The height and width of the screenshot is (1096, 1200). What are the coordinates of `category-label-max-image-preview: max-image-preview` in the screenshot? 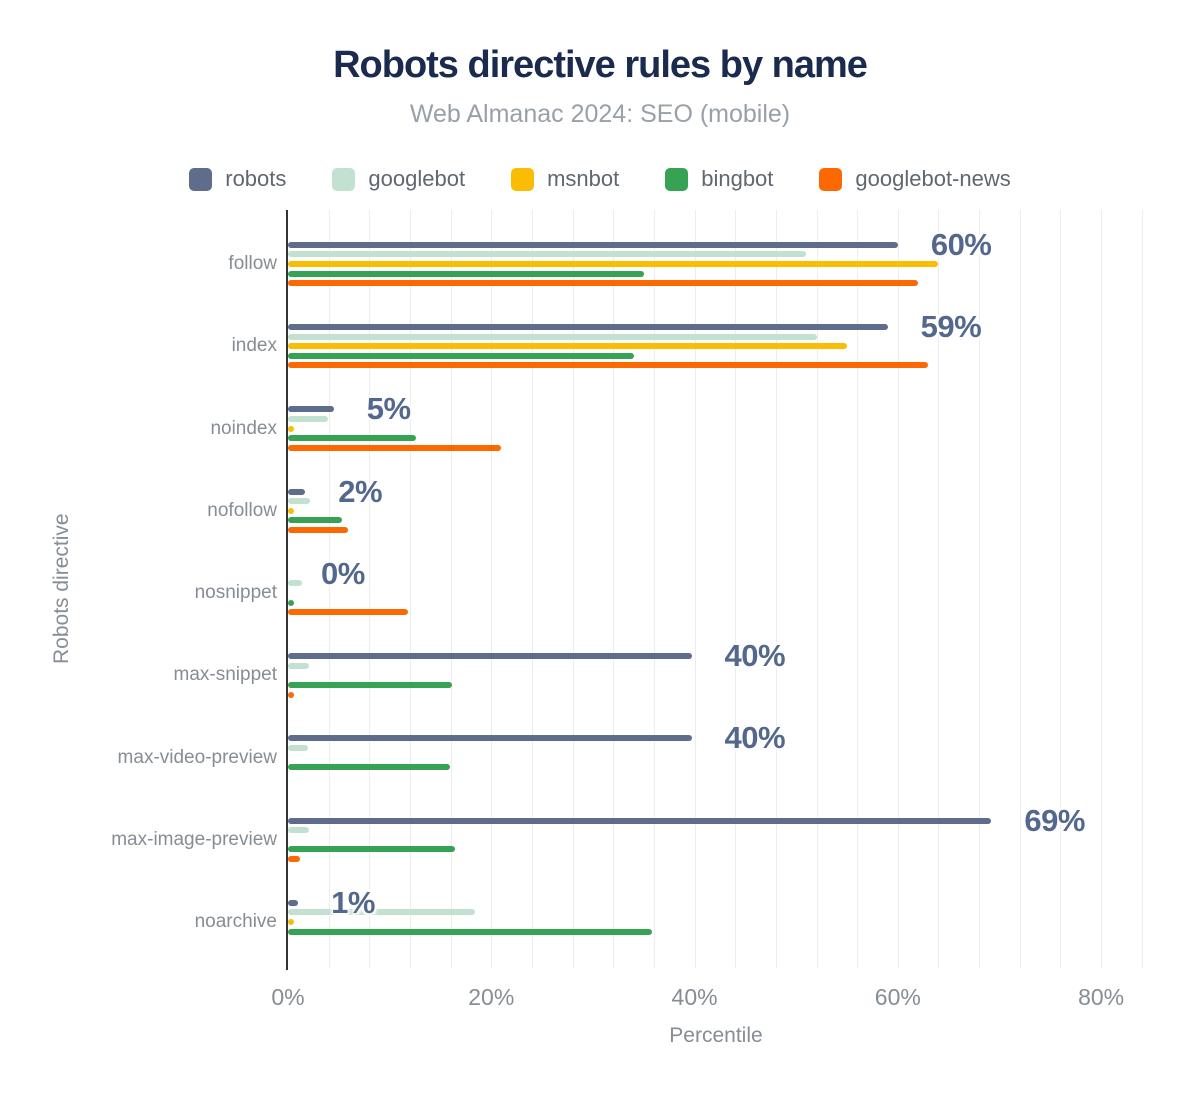 It's located at (194, 839).